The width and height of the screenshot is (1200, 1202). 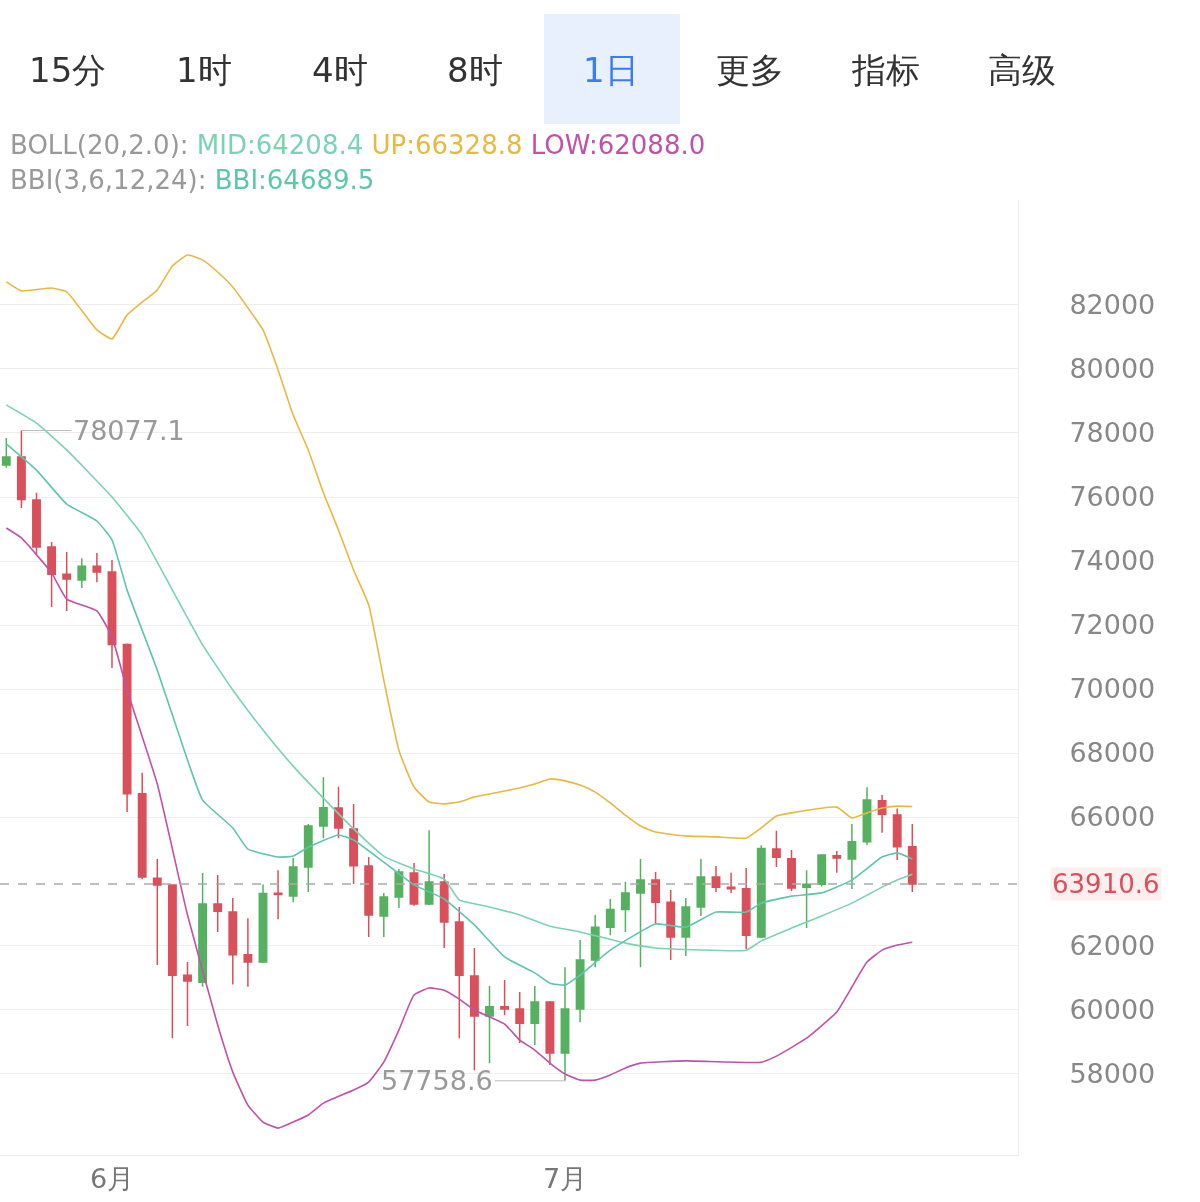 I want to click on text: 4时, so click(x=340, y=70).